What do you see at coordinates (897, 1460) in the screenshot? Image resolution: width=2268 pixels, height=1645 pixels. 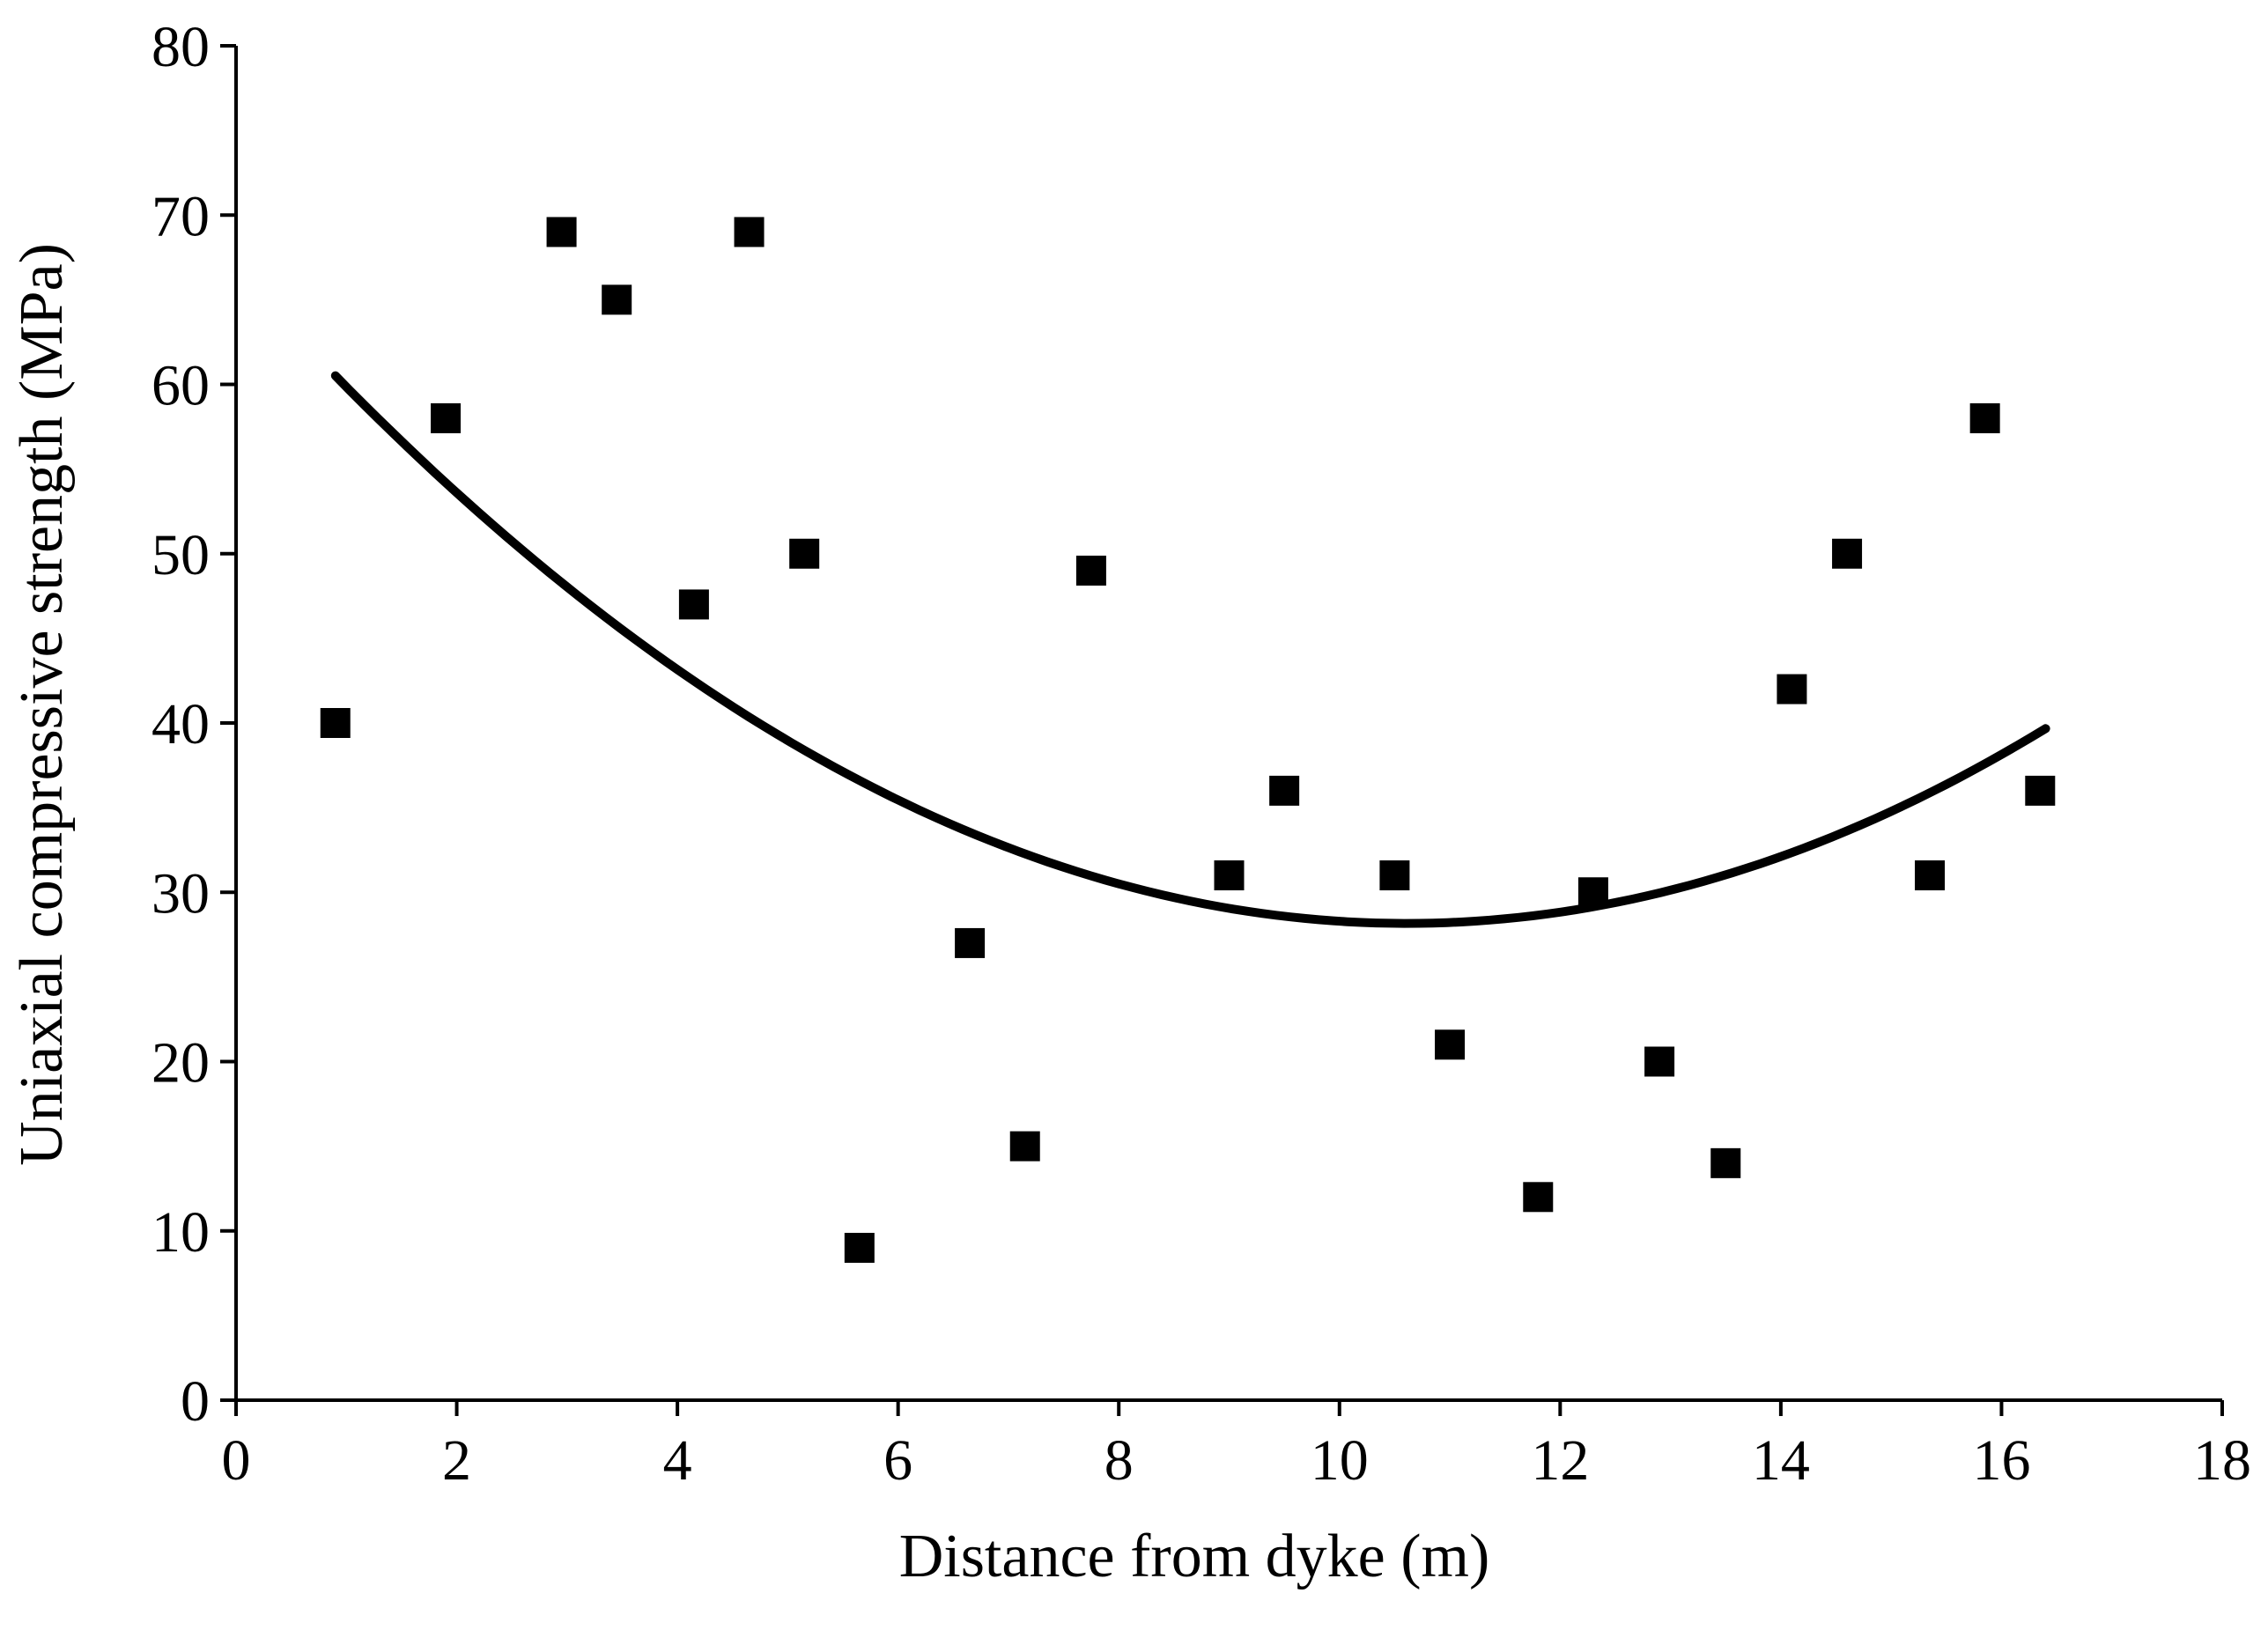 I see `x-tick-label: 6` at bounding box center [897, 1460].